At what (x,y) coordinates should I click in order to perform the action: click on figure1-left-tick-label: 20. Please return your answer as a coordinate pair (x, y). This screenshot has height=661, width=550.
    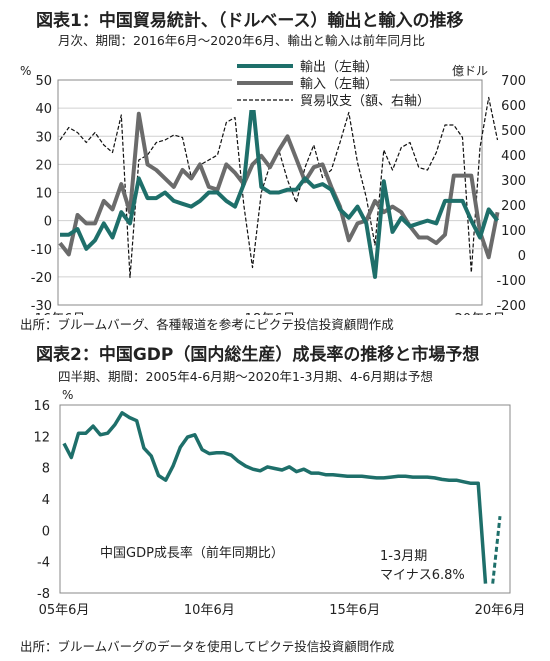
    Looking at the image, I should click on (43, 165).